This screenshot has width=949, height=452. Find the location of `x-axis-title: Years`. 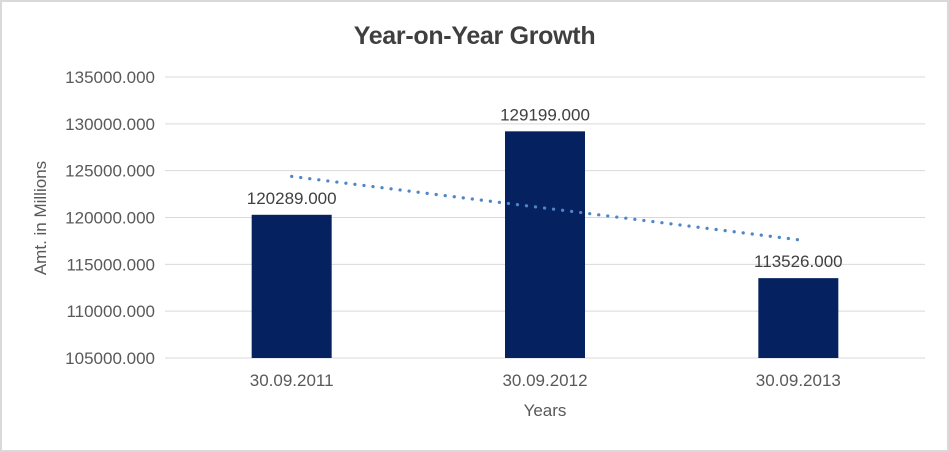

x-axis-title: Years is located at coordinates (545, 410).